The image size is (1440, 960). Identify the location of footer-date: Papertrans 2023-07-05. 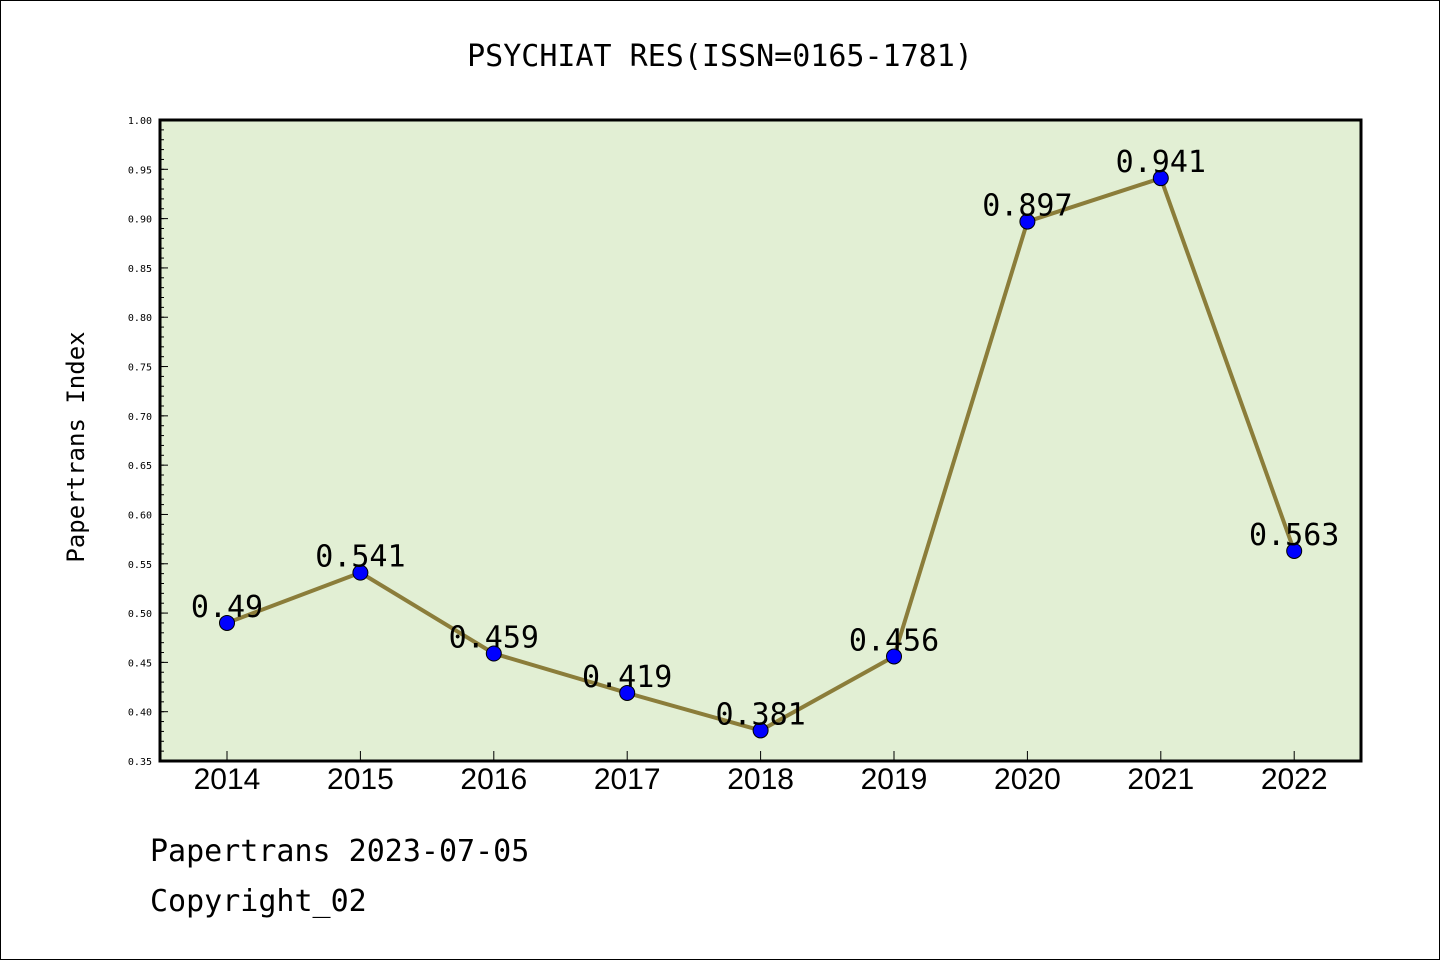
(340, 851).